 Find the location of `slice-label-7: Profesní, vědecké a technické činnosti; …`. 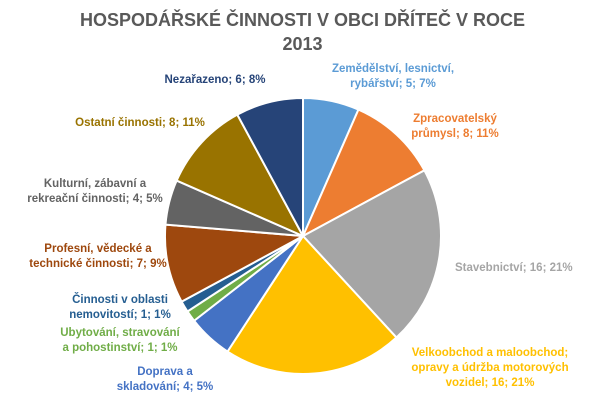

slice-label-7: Profesní, vědecké a technické činnosti; … is located at coordinates (98, 256).